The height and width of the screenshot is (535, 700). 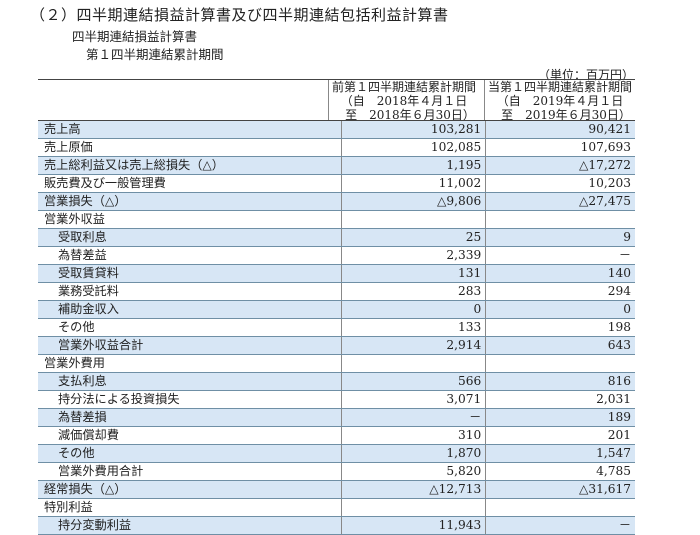 I want to click on table-row: 為替差益 2,339 －, so click(x=336, y=255).